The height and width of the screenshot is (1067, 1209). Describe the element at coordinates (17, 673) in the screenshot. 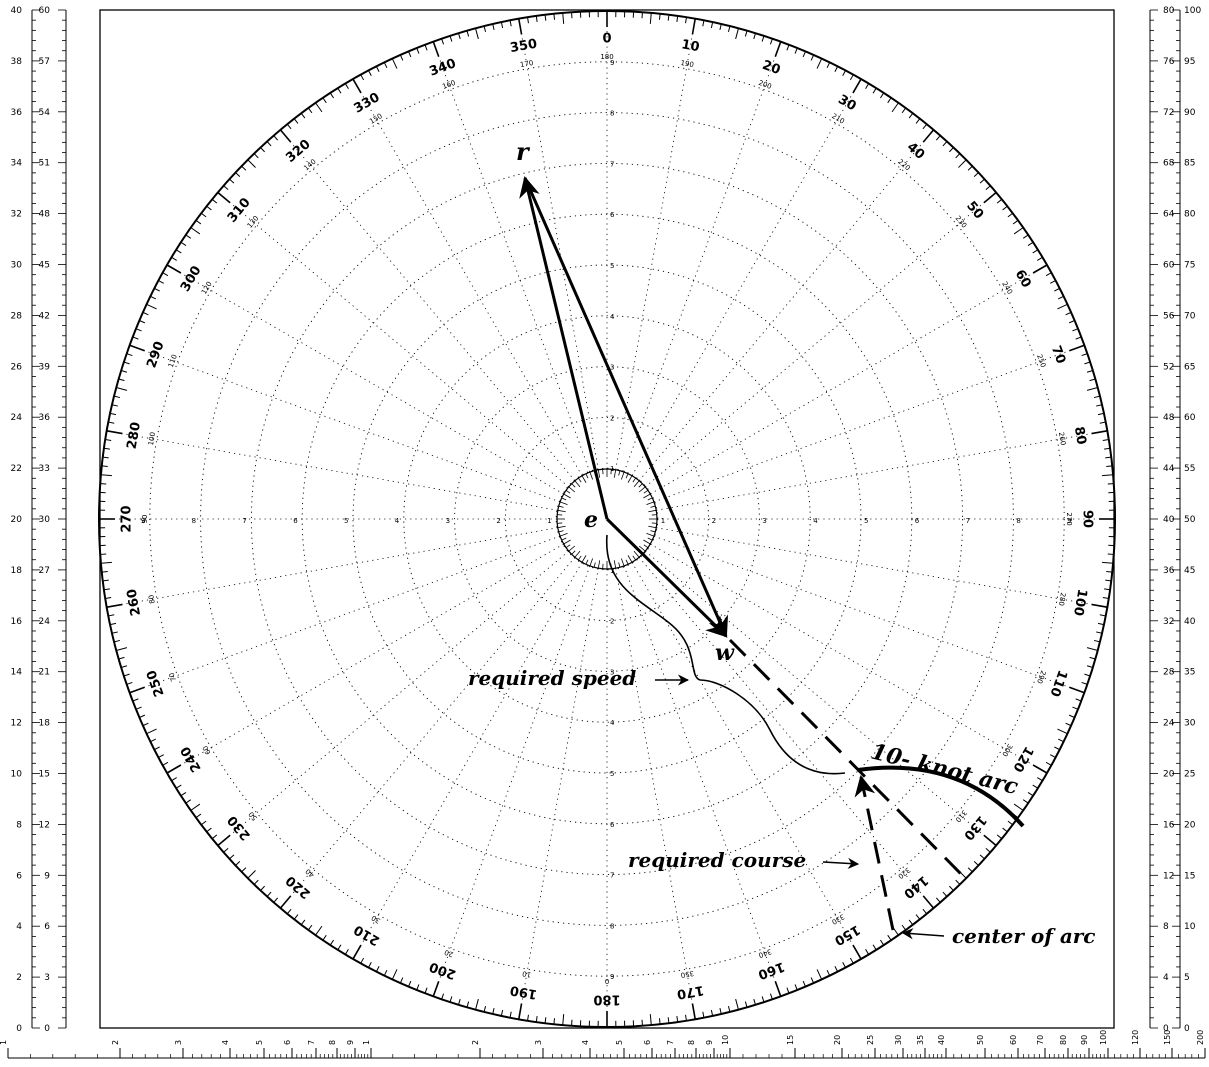

I see `left-outer-scale-label: 14` at that location.